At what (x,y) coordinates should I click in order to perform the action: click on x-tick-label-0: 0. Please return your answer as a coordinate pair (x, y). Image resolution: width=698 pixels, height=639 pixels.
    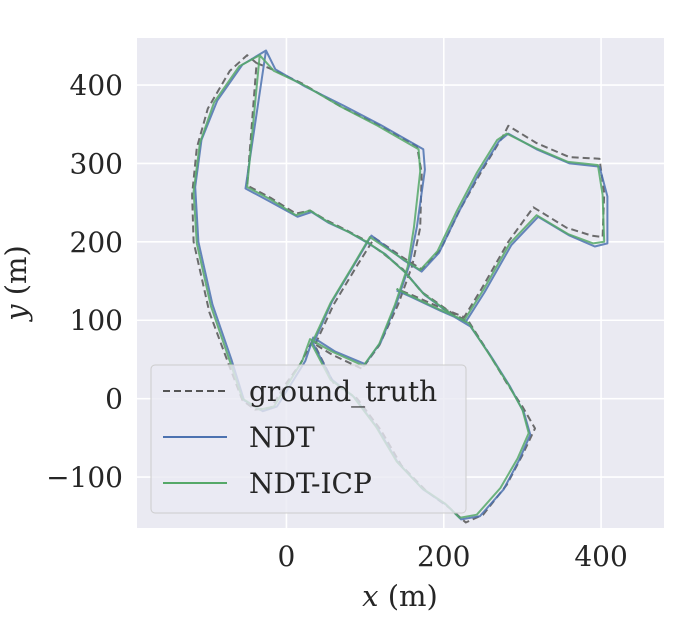
    Looking at the image, I should click on (287, 556).